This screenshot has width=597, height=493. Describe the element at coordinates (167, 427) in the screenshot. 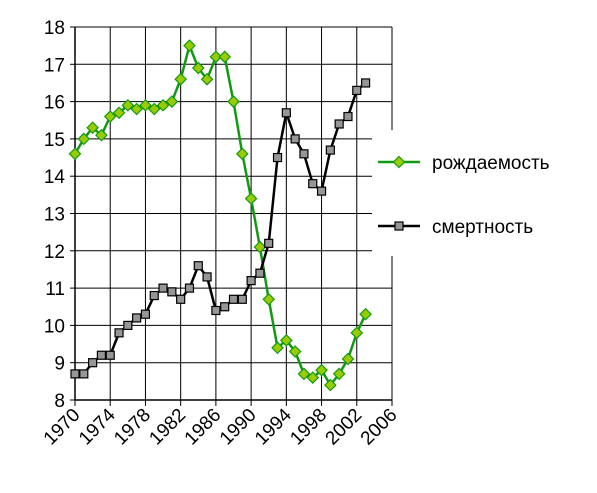

I see `x-tick-label: 1982` at that location.